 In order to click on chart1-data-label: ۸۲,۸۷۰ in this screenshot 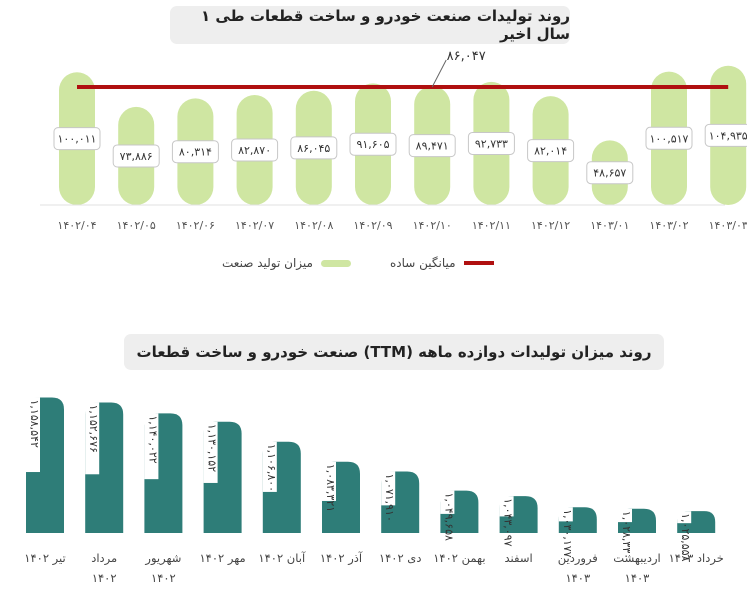, I will do `click(254, 150)`.